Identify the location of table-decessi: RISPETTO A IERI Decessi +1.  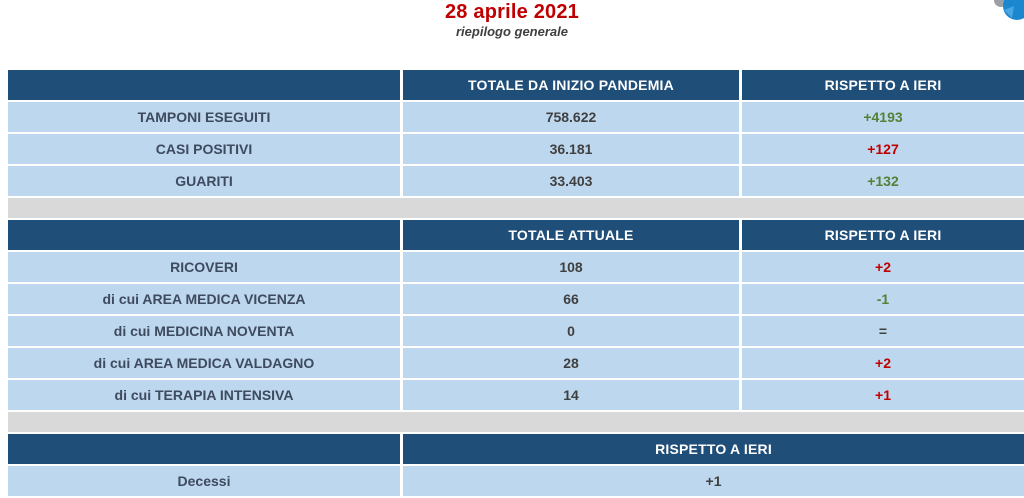
(516, 465).